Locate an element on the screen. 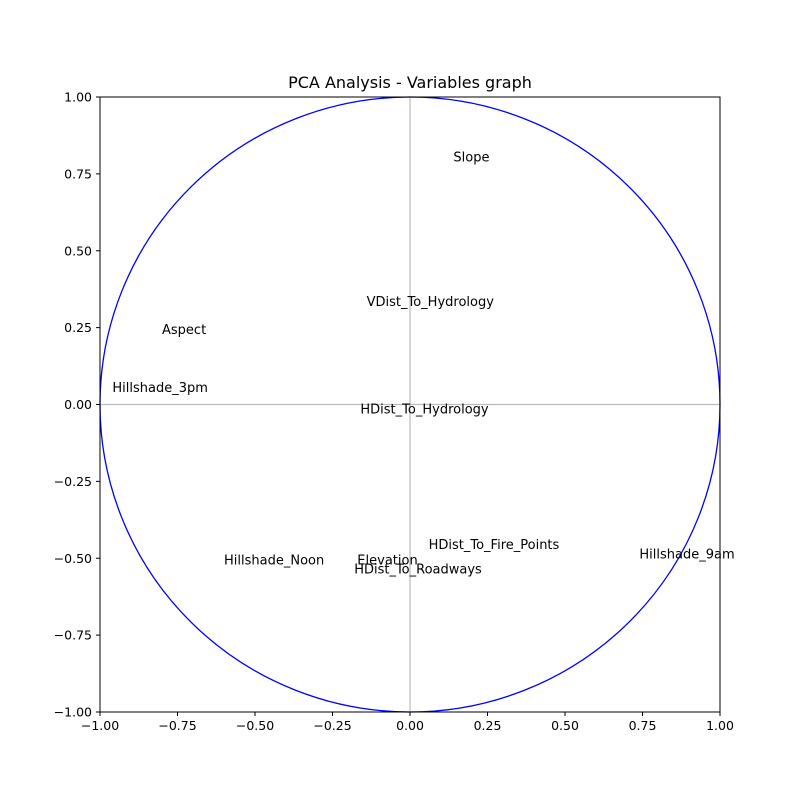  y-tick-label: −0.25 is located at coordinates (73, 481).